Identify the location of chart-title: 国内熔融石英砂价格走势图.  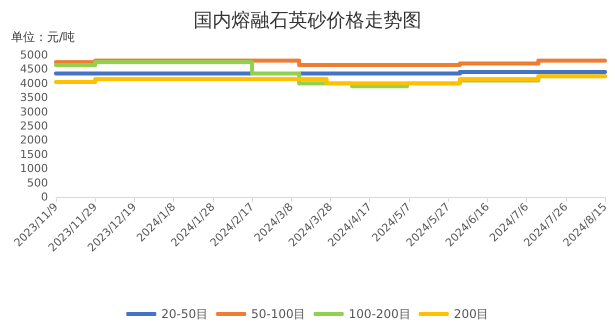
(308, 21).